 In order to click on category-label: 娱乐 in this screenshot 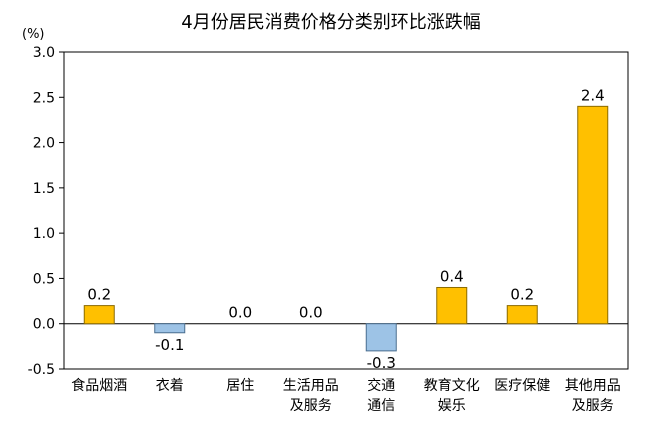, I will do `click(452, 406)`.